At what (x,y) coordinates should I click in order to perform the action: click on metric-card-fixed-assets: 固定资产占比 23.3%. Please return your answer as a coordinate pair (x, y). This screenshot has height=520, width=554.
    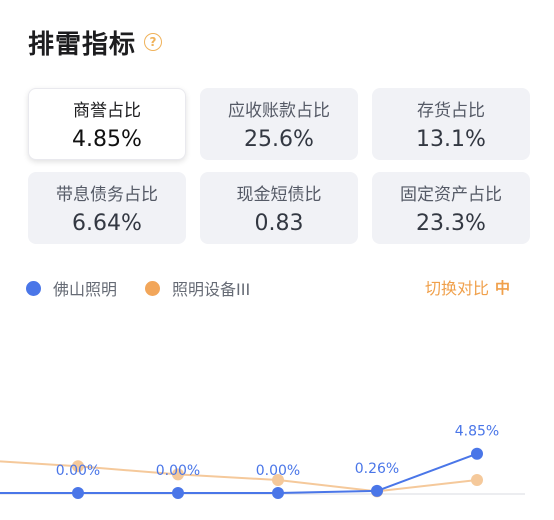
    Looking at the image, I should click on (451, 208).